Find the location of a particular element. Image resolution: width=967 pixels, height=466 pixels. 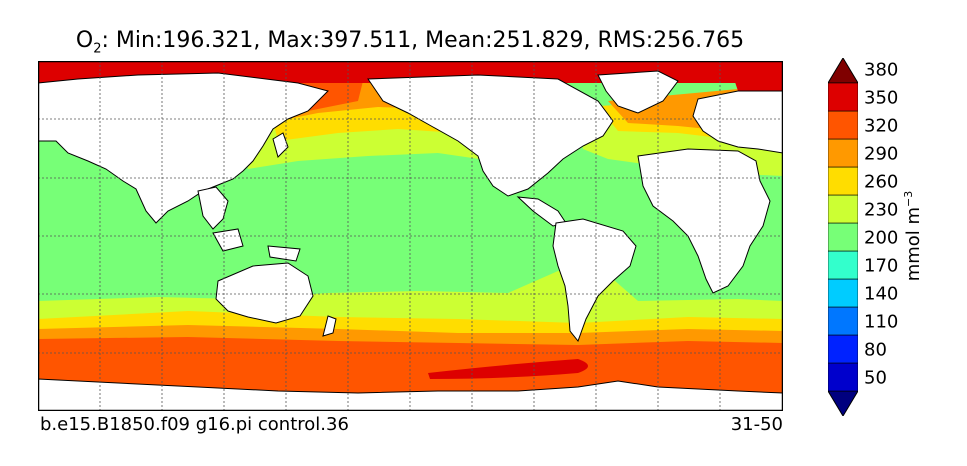

ocean-band-380-south is located at coordinates (508, 369).